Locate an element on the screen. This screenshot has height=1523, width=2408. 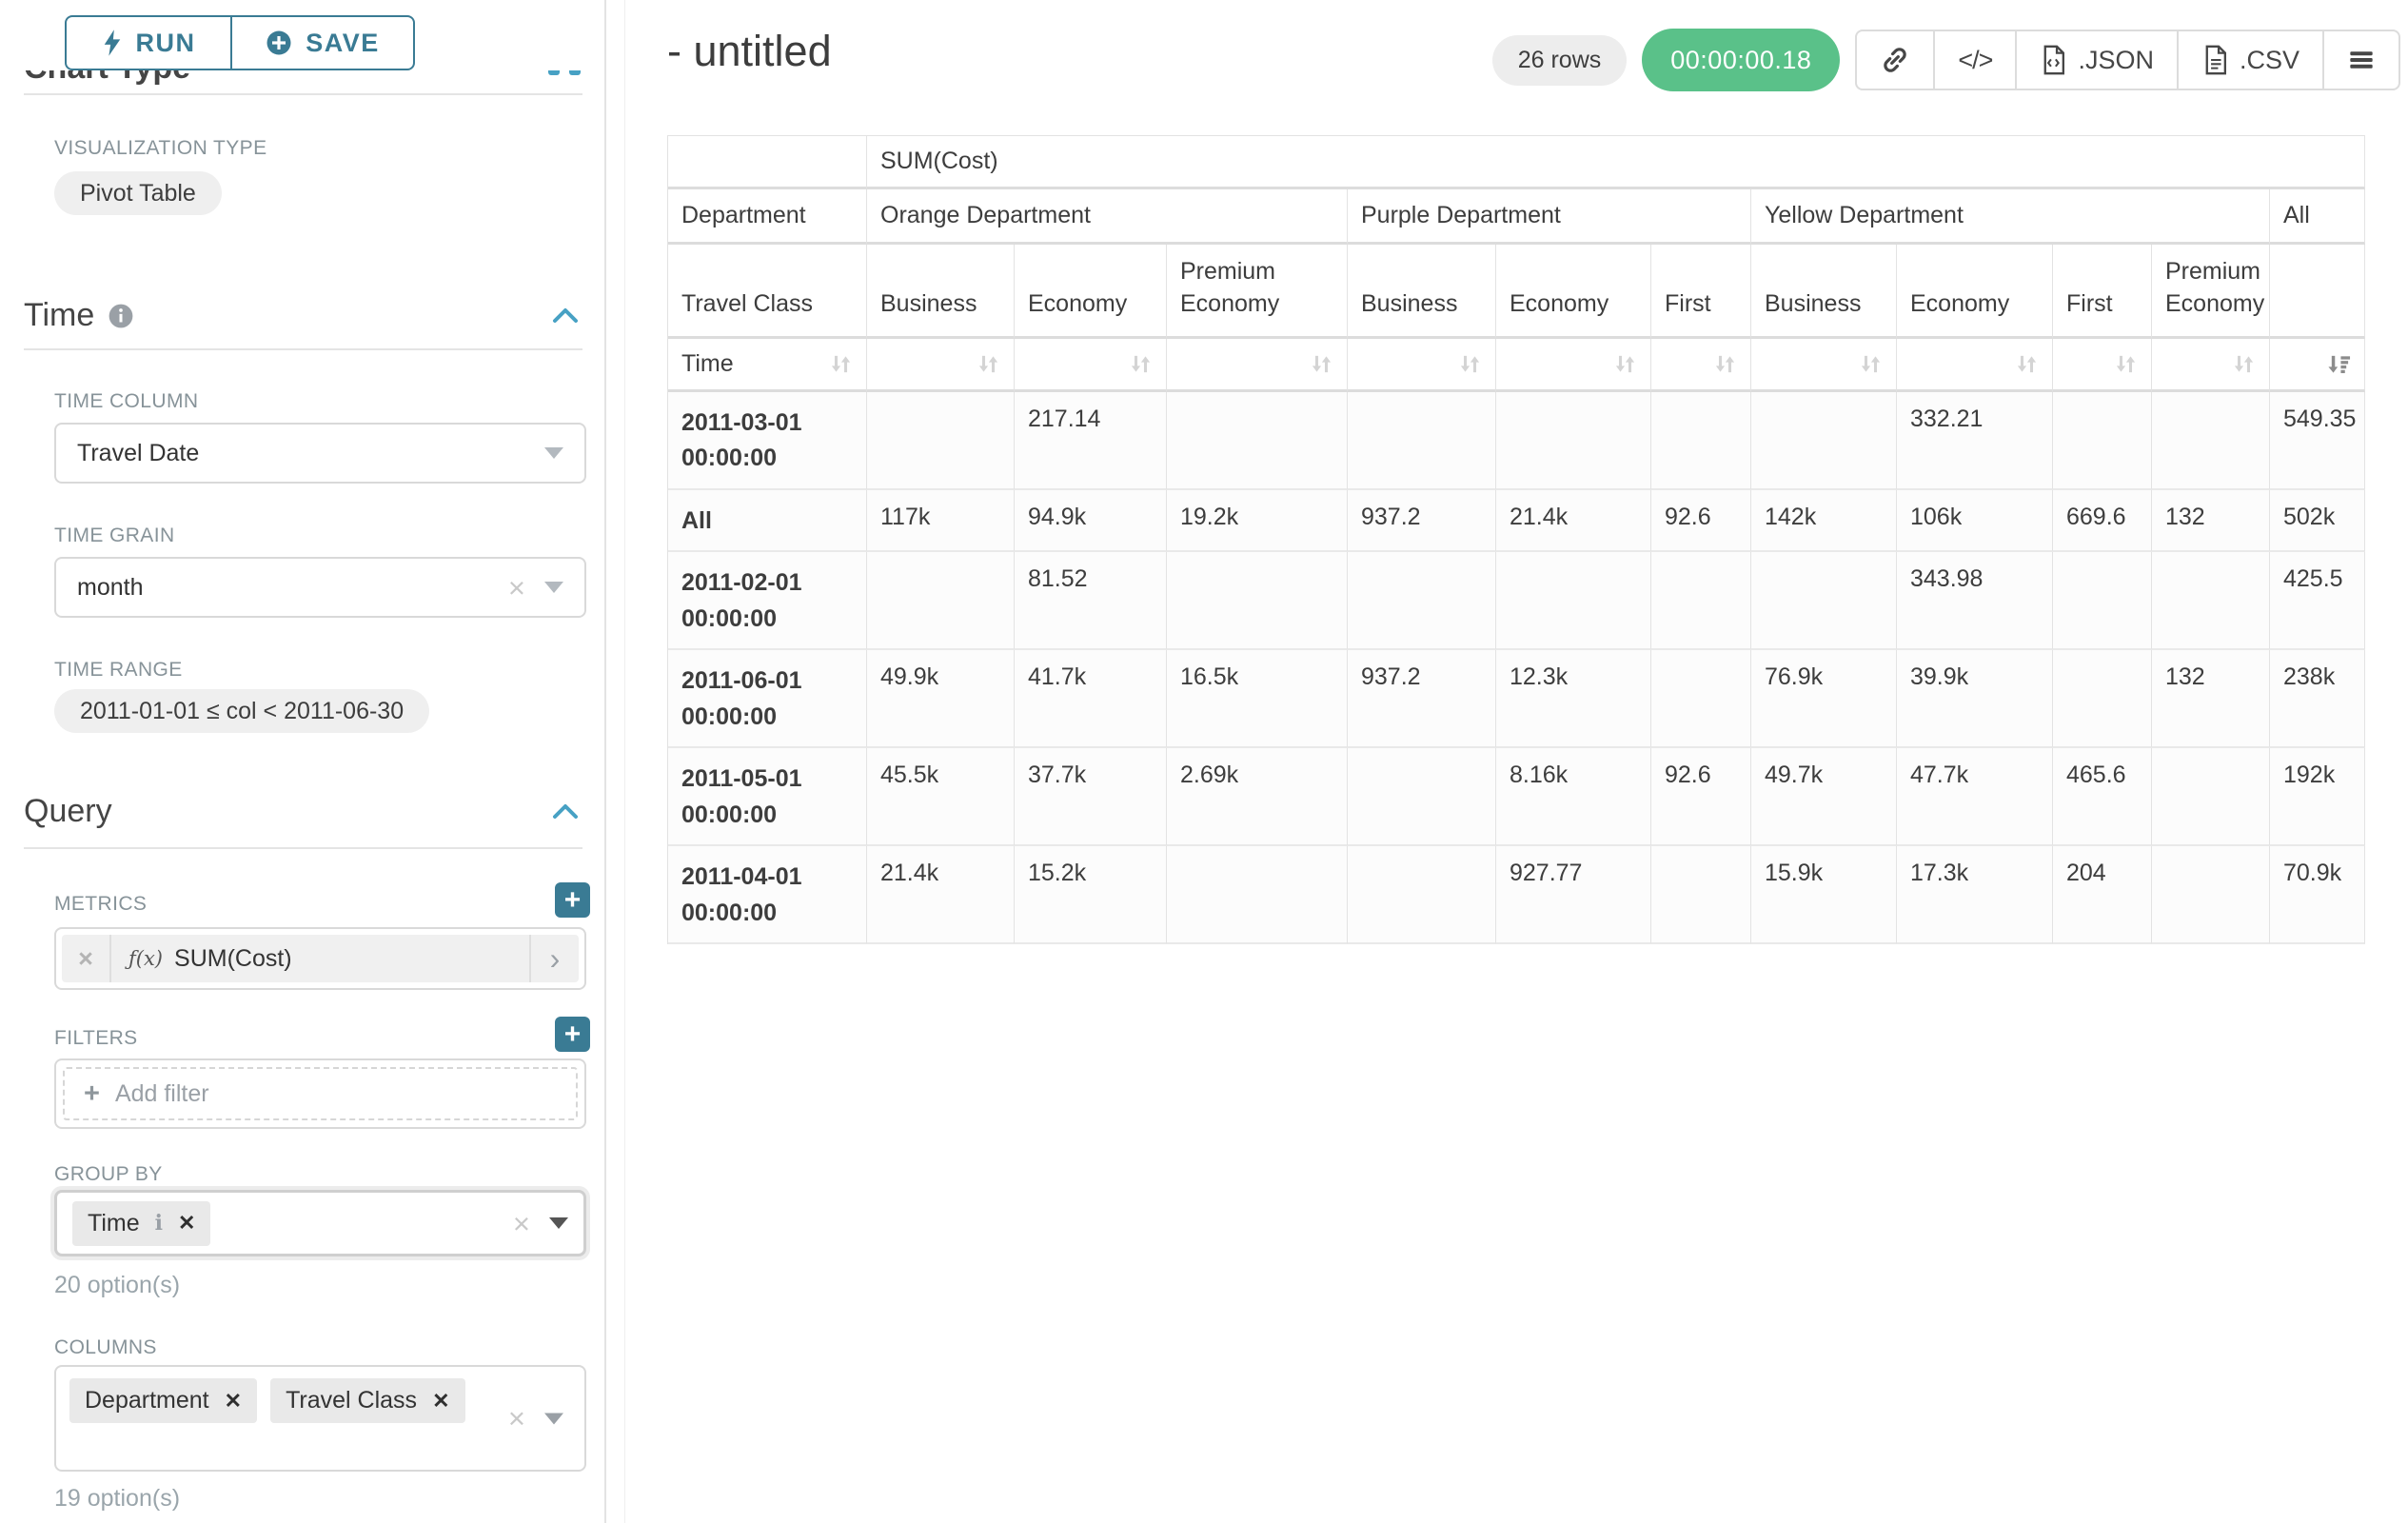
time-section-header: Time is located at coordinates (79, 316).